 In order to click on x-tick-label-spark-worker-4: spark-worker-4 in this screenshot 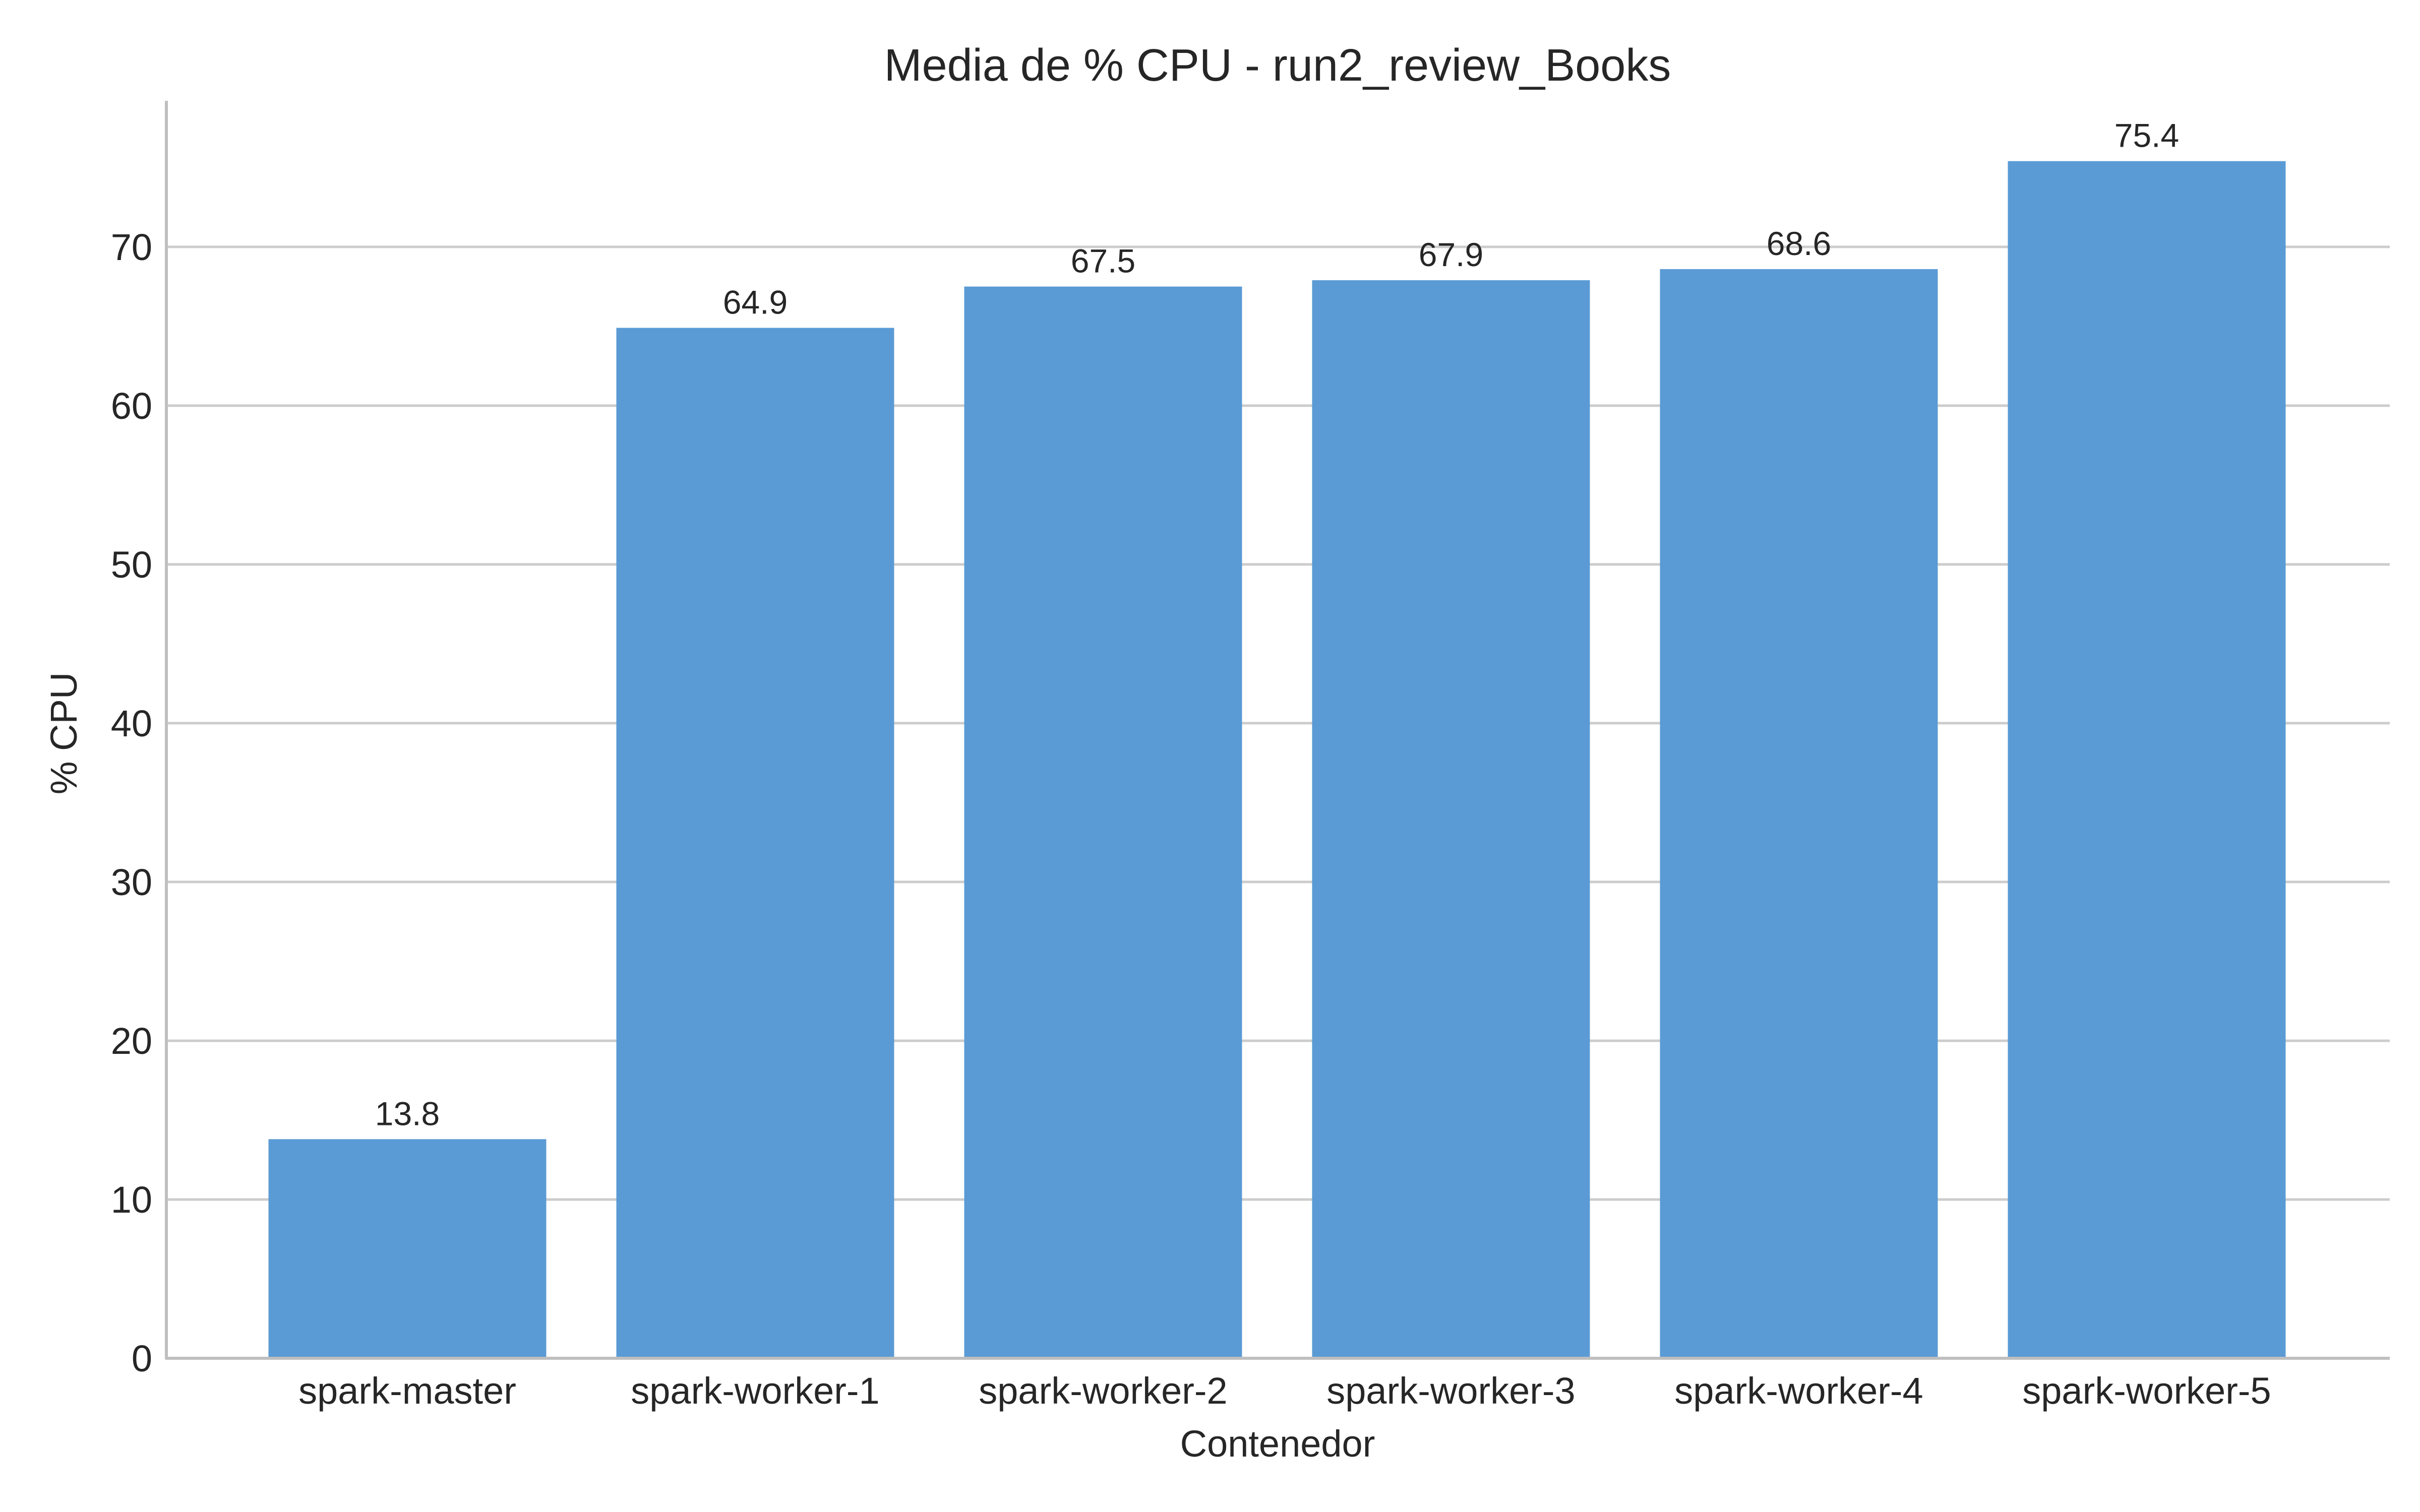, I will do `click(1798, 1391)`.